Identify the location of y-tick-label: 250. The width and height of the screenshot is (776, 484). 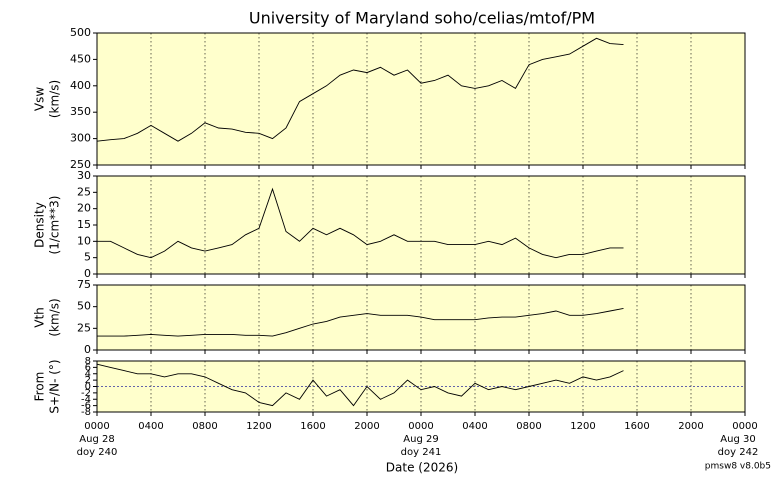
(80, 164).